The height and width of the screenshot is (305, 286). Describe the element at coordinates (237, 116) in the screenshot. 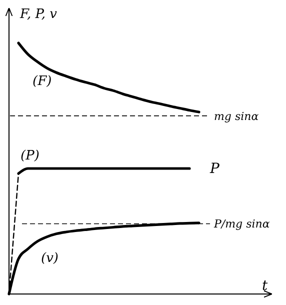

I see `ref-line-label: mg sinα` at that location.